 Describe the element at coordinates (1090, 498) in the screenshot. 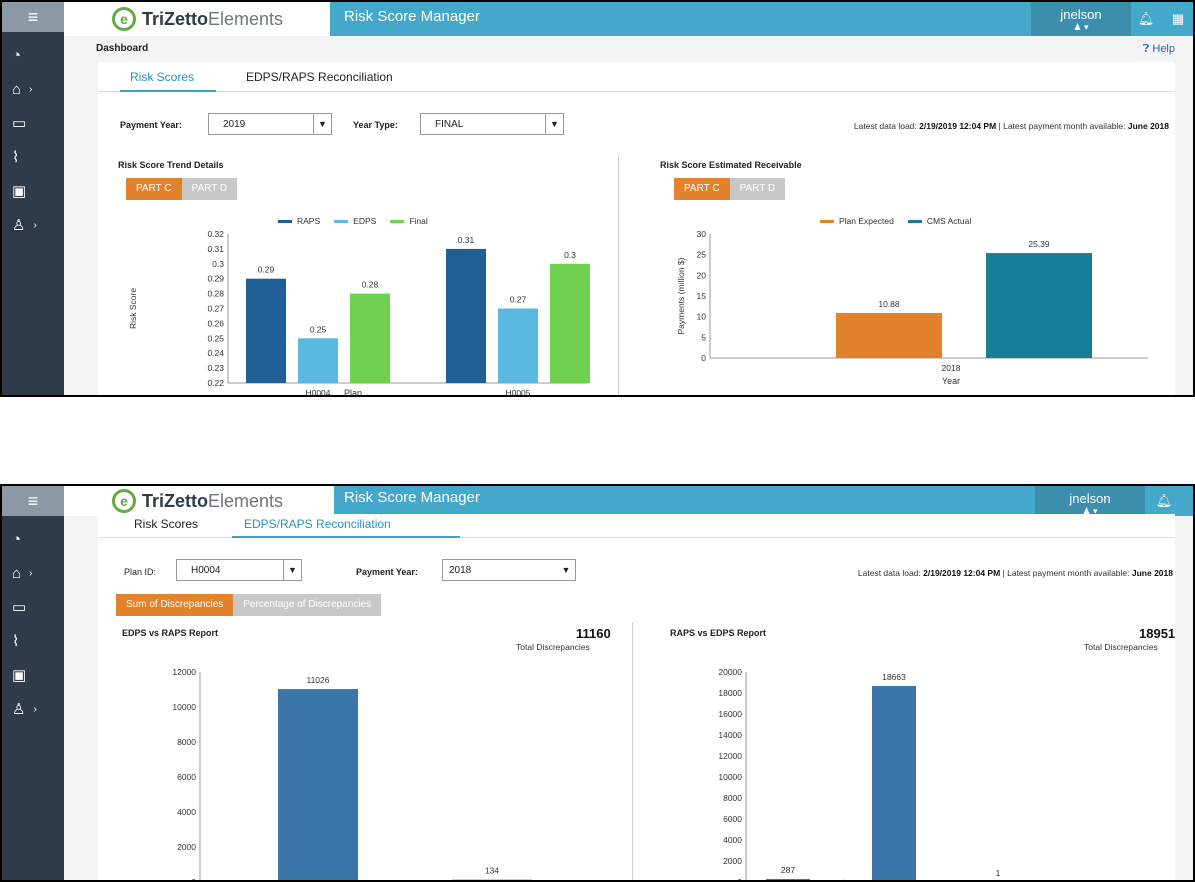

I see `user-name: jnelson` at that location.